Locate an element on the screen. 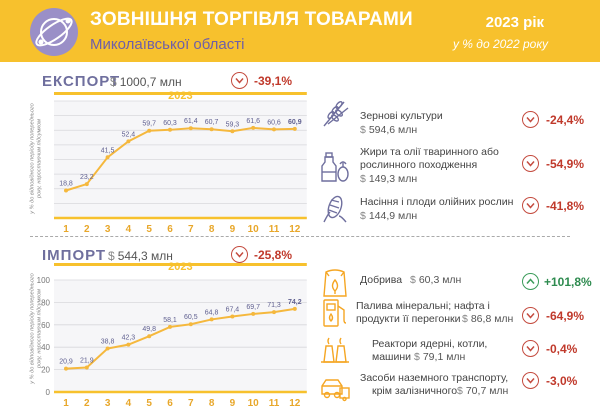 The height and width of the screenshot is (415, 600). x-tick-label: 8 is located at coordinates (212, 403).